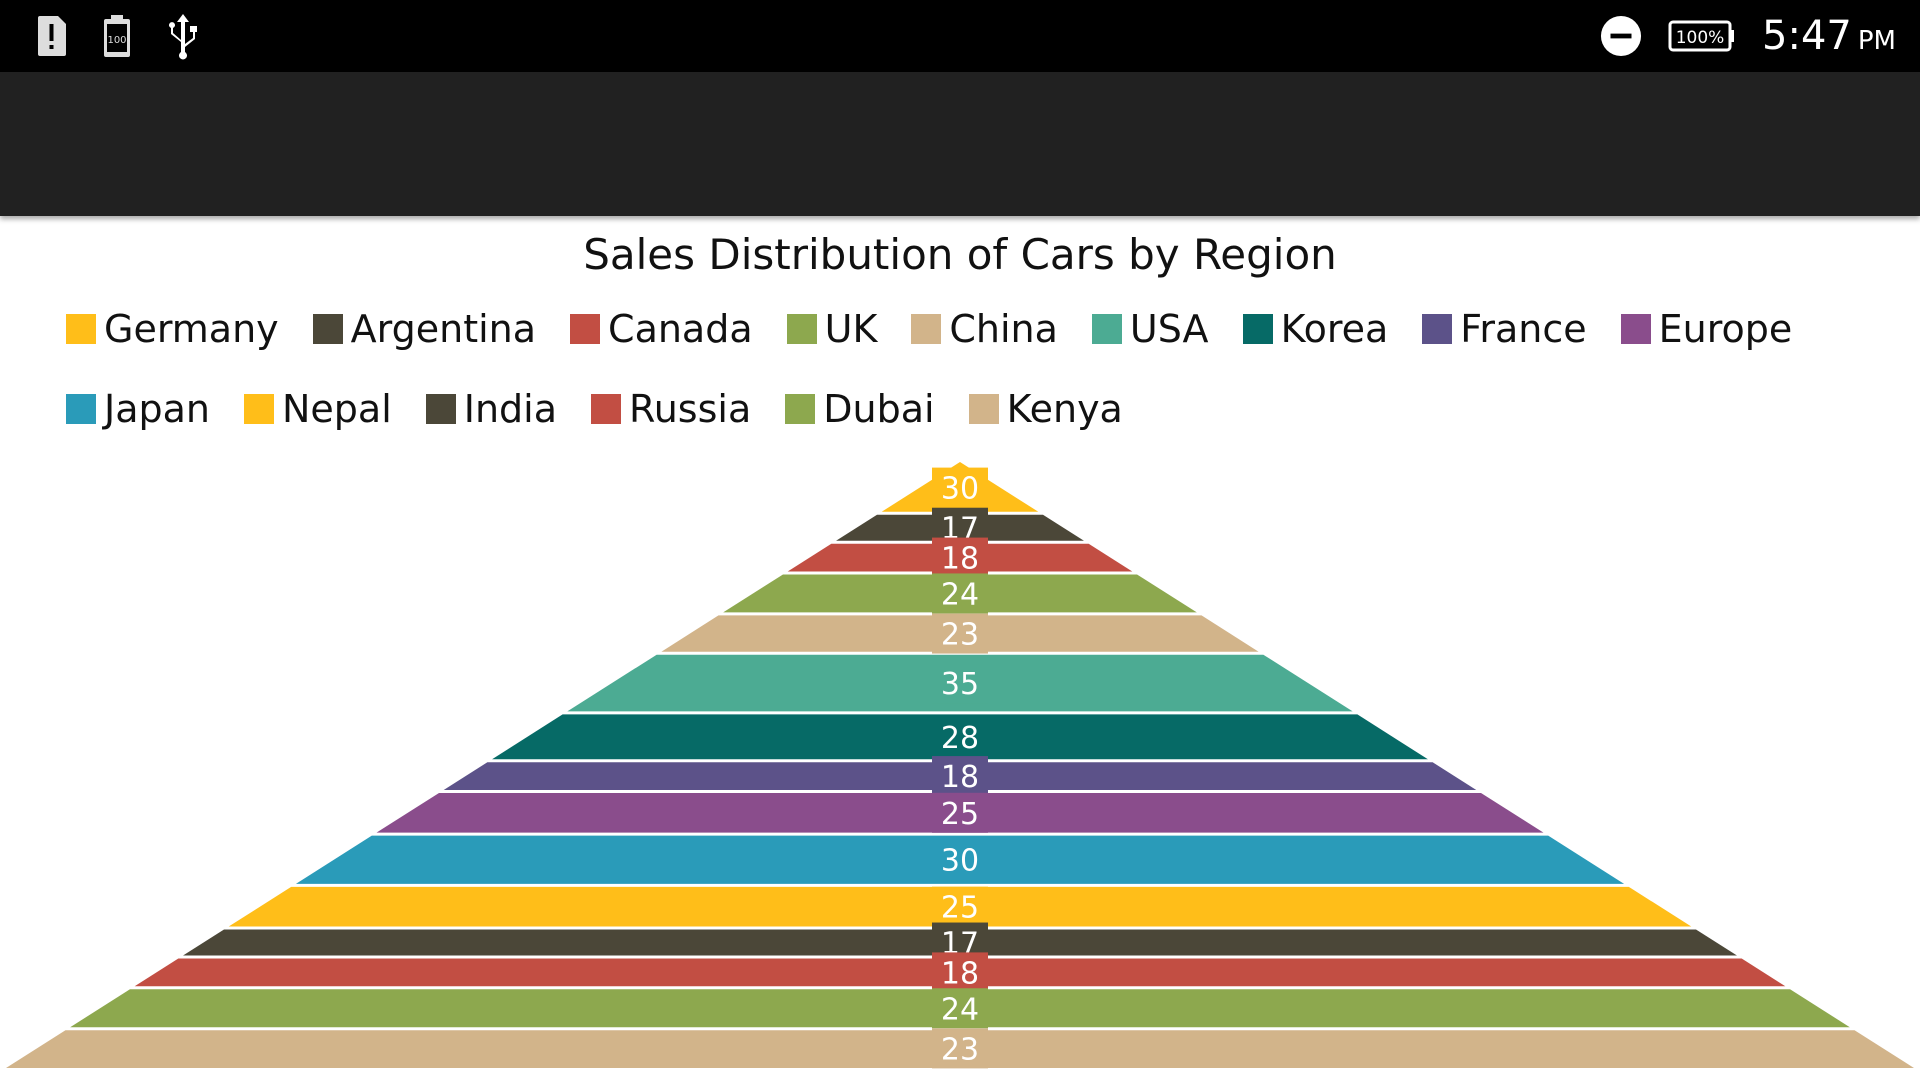 This screenshot has height=1080, width=1920. What do you see at coordinates (1064, 409) in the screenshot?
I see `legend-label: Kenya` at bounding box center [1064, 409].